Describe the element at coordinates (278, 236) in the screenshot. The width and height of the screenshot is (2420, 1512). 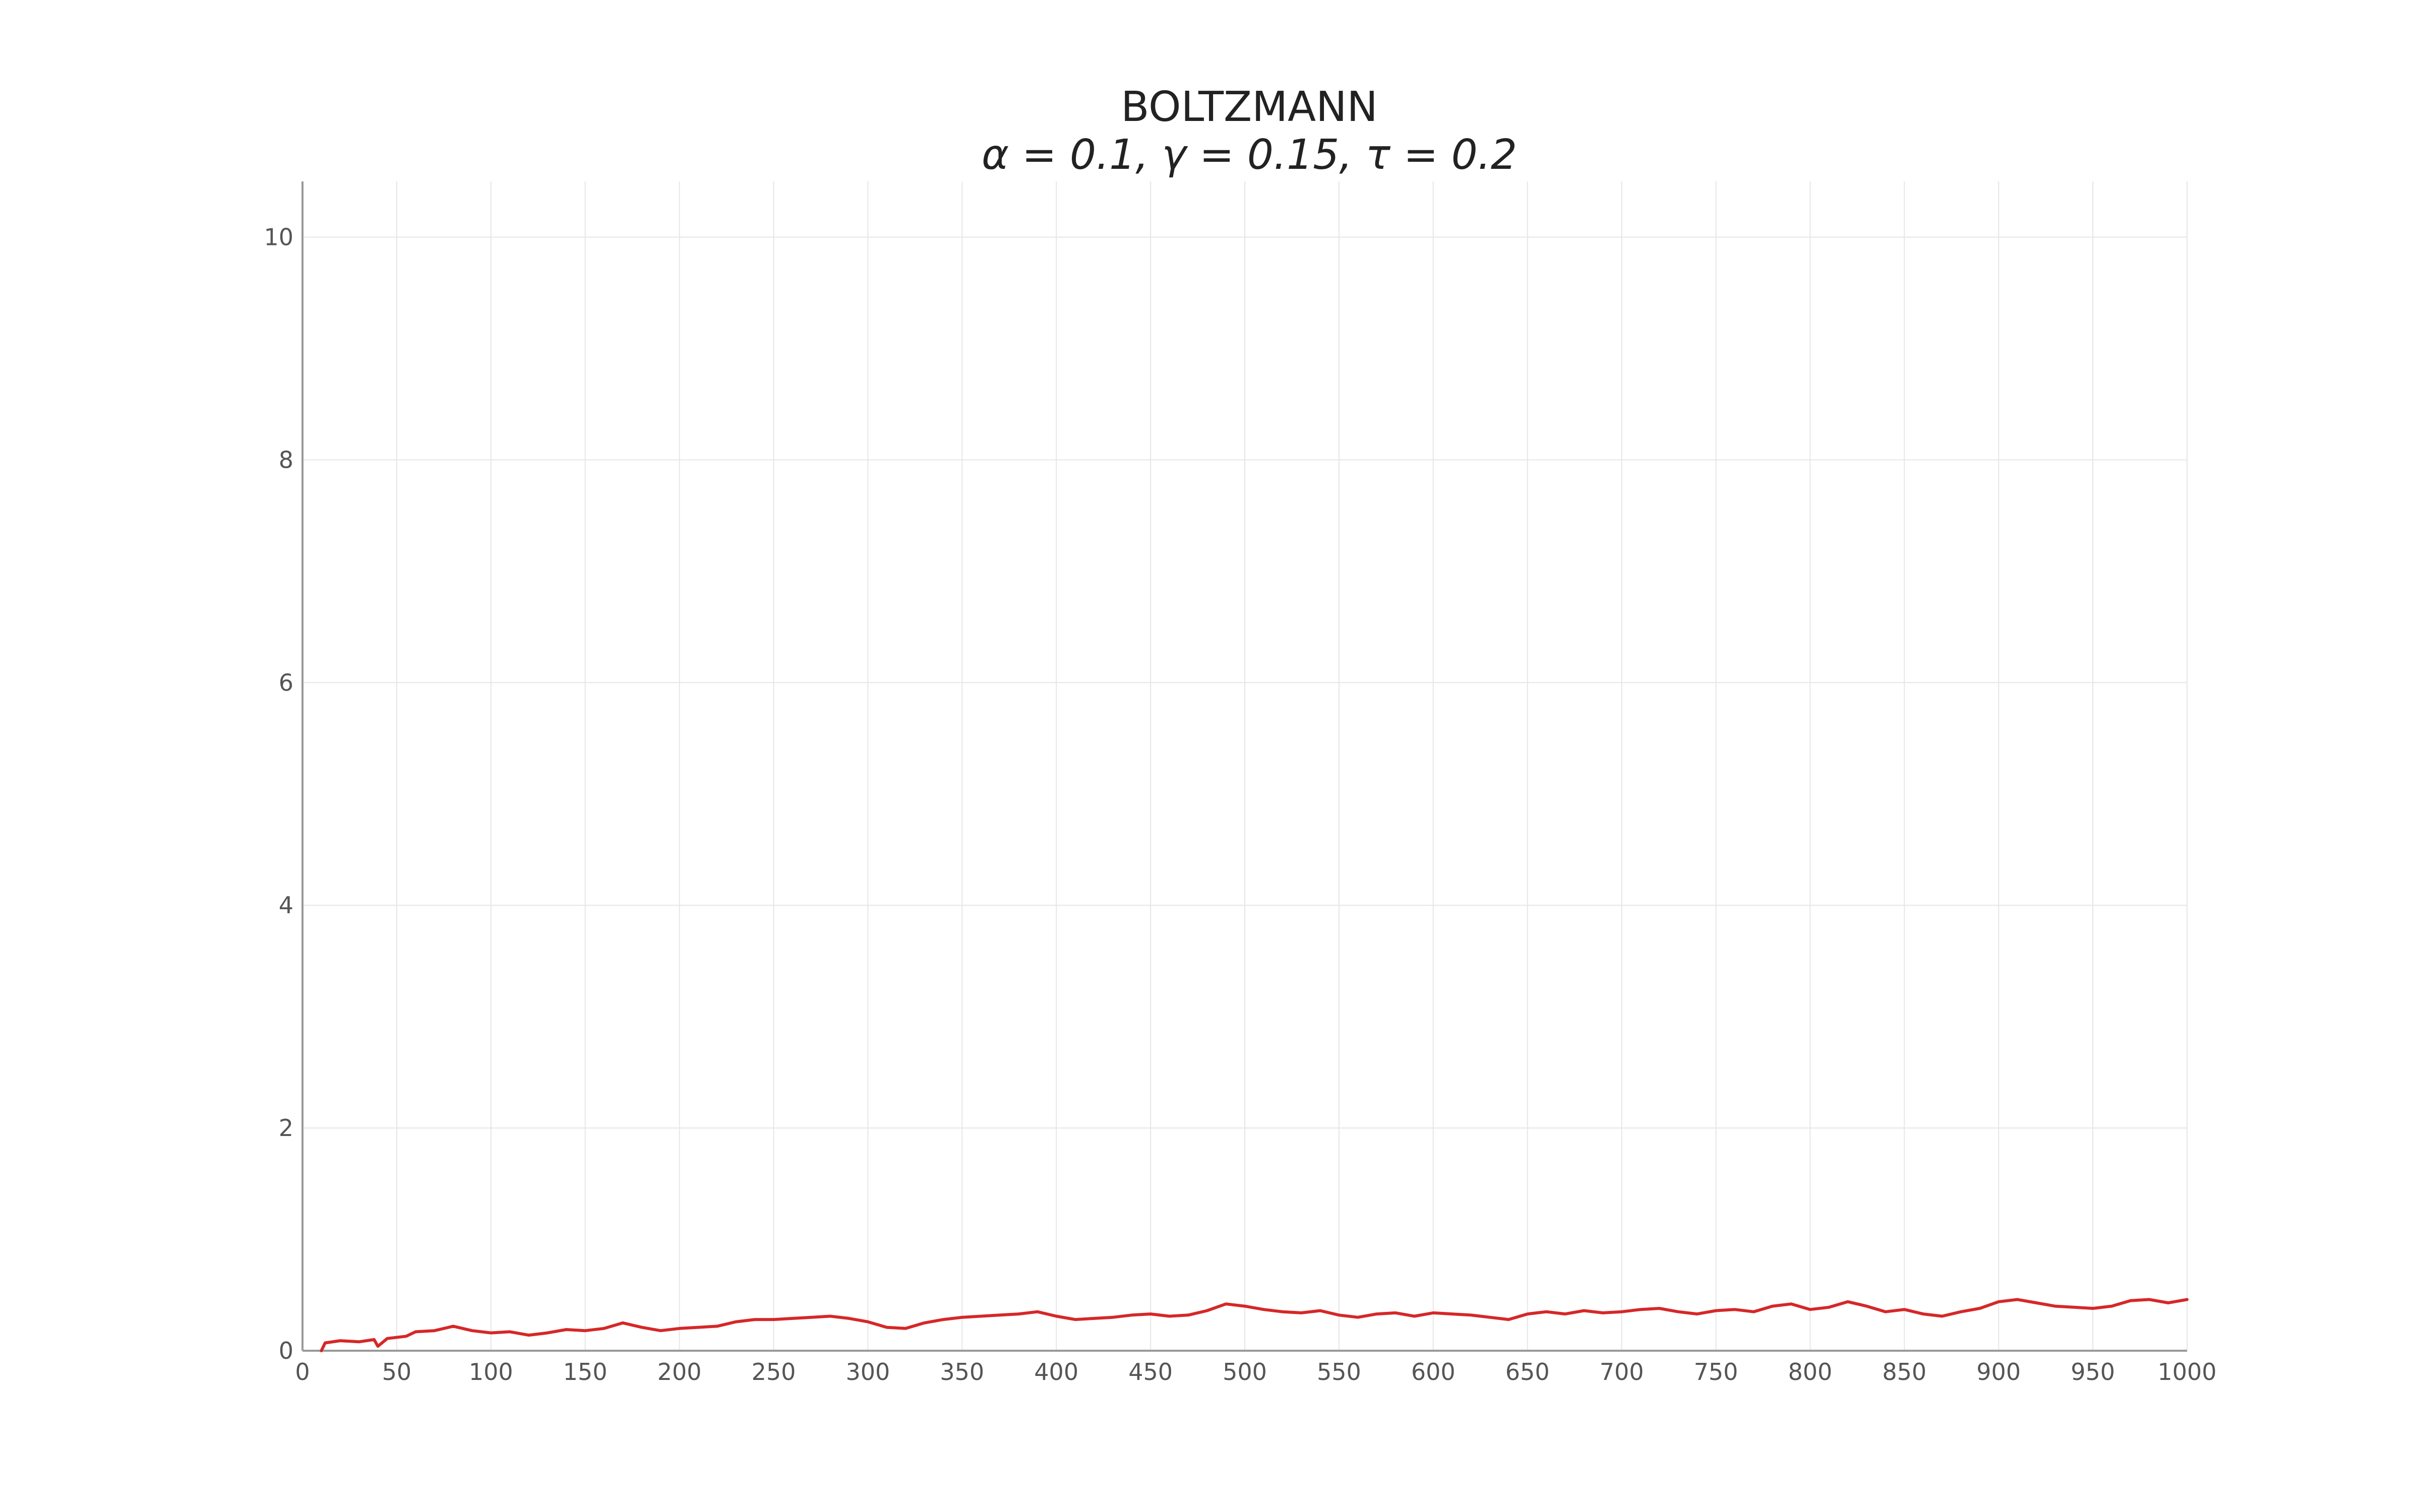
I see `y-tick-label: 10` at that location.